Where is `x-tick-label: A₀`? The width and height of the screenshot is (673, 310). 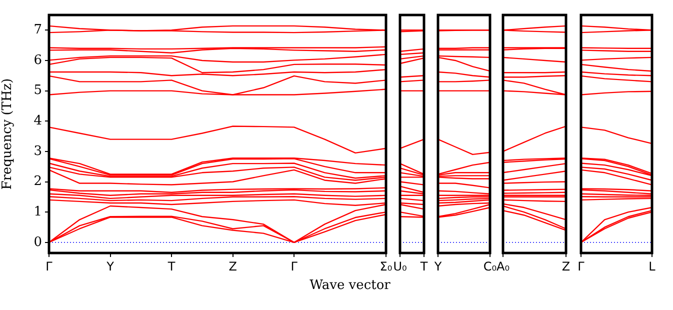 x-tick-label: A₀ is located at coordinates (503, 266).